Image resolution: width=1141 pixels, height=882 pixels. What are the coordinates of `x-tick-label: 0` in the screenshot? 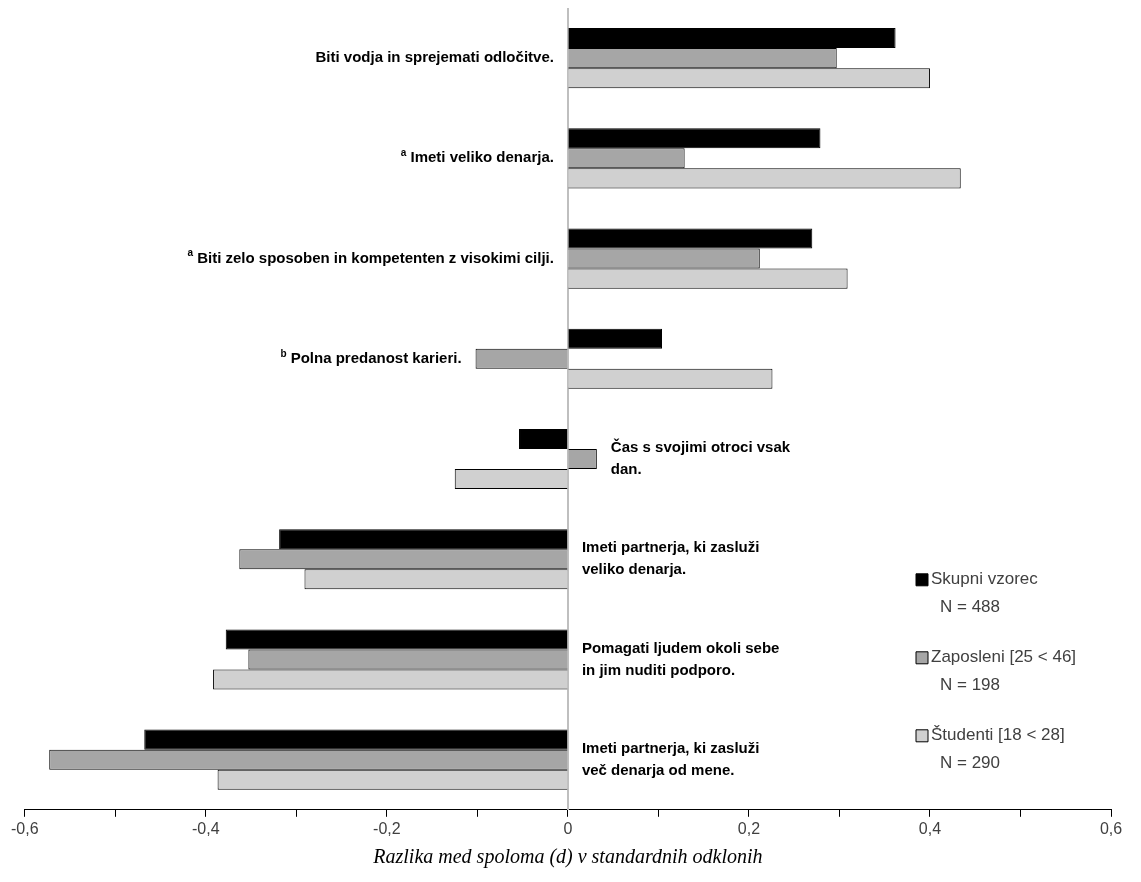 It's located at (568, 828).